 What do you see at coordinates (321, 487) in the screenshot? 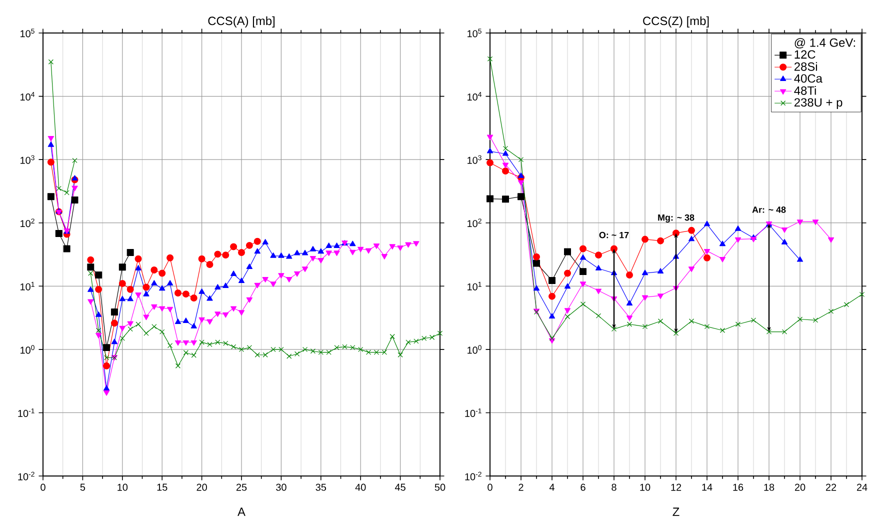
I see `x-tick-label: 35` at bounding box center [321, 487].